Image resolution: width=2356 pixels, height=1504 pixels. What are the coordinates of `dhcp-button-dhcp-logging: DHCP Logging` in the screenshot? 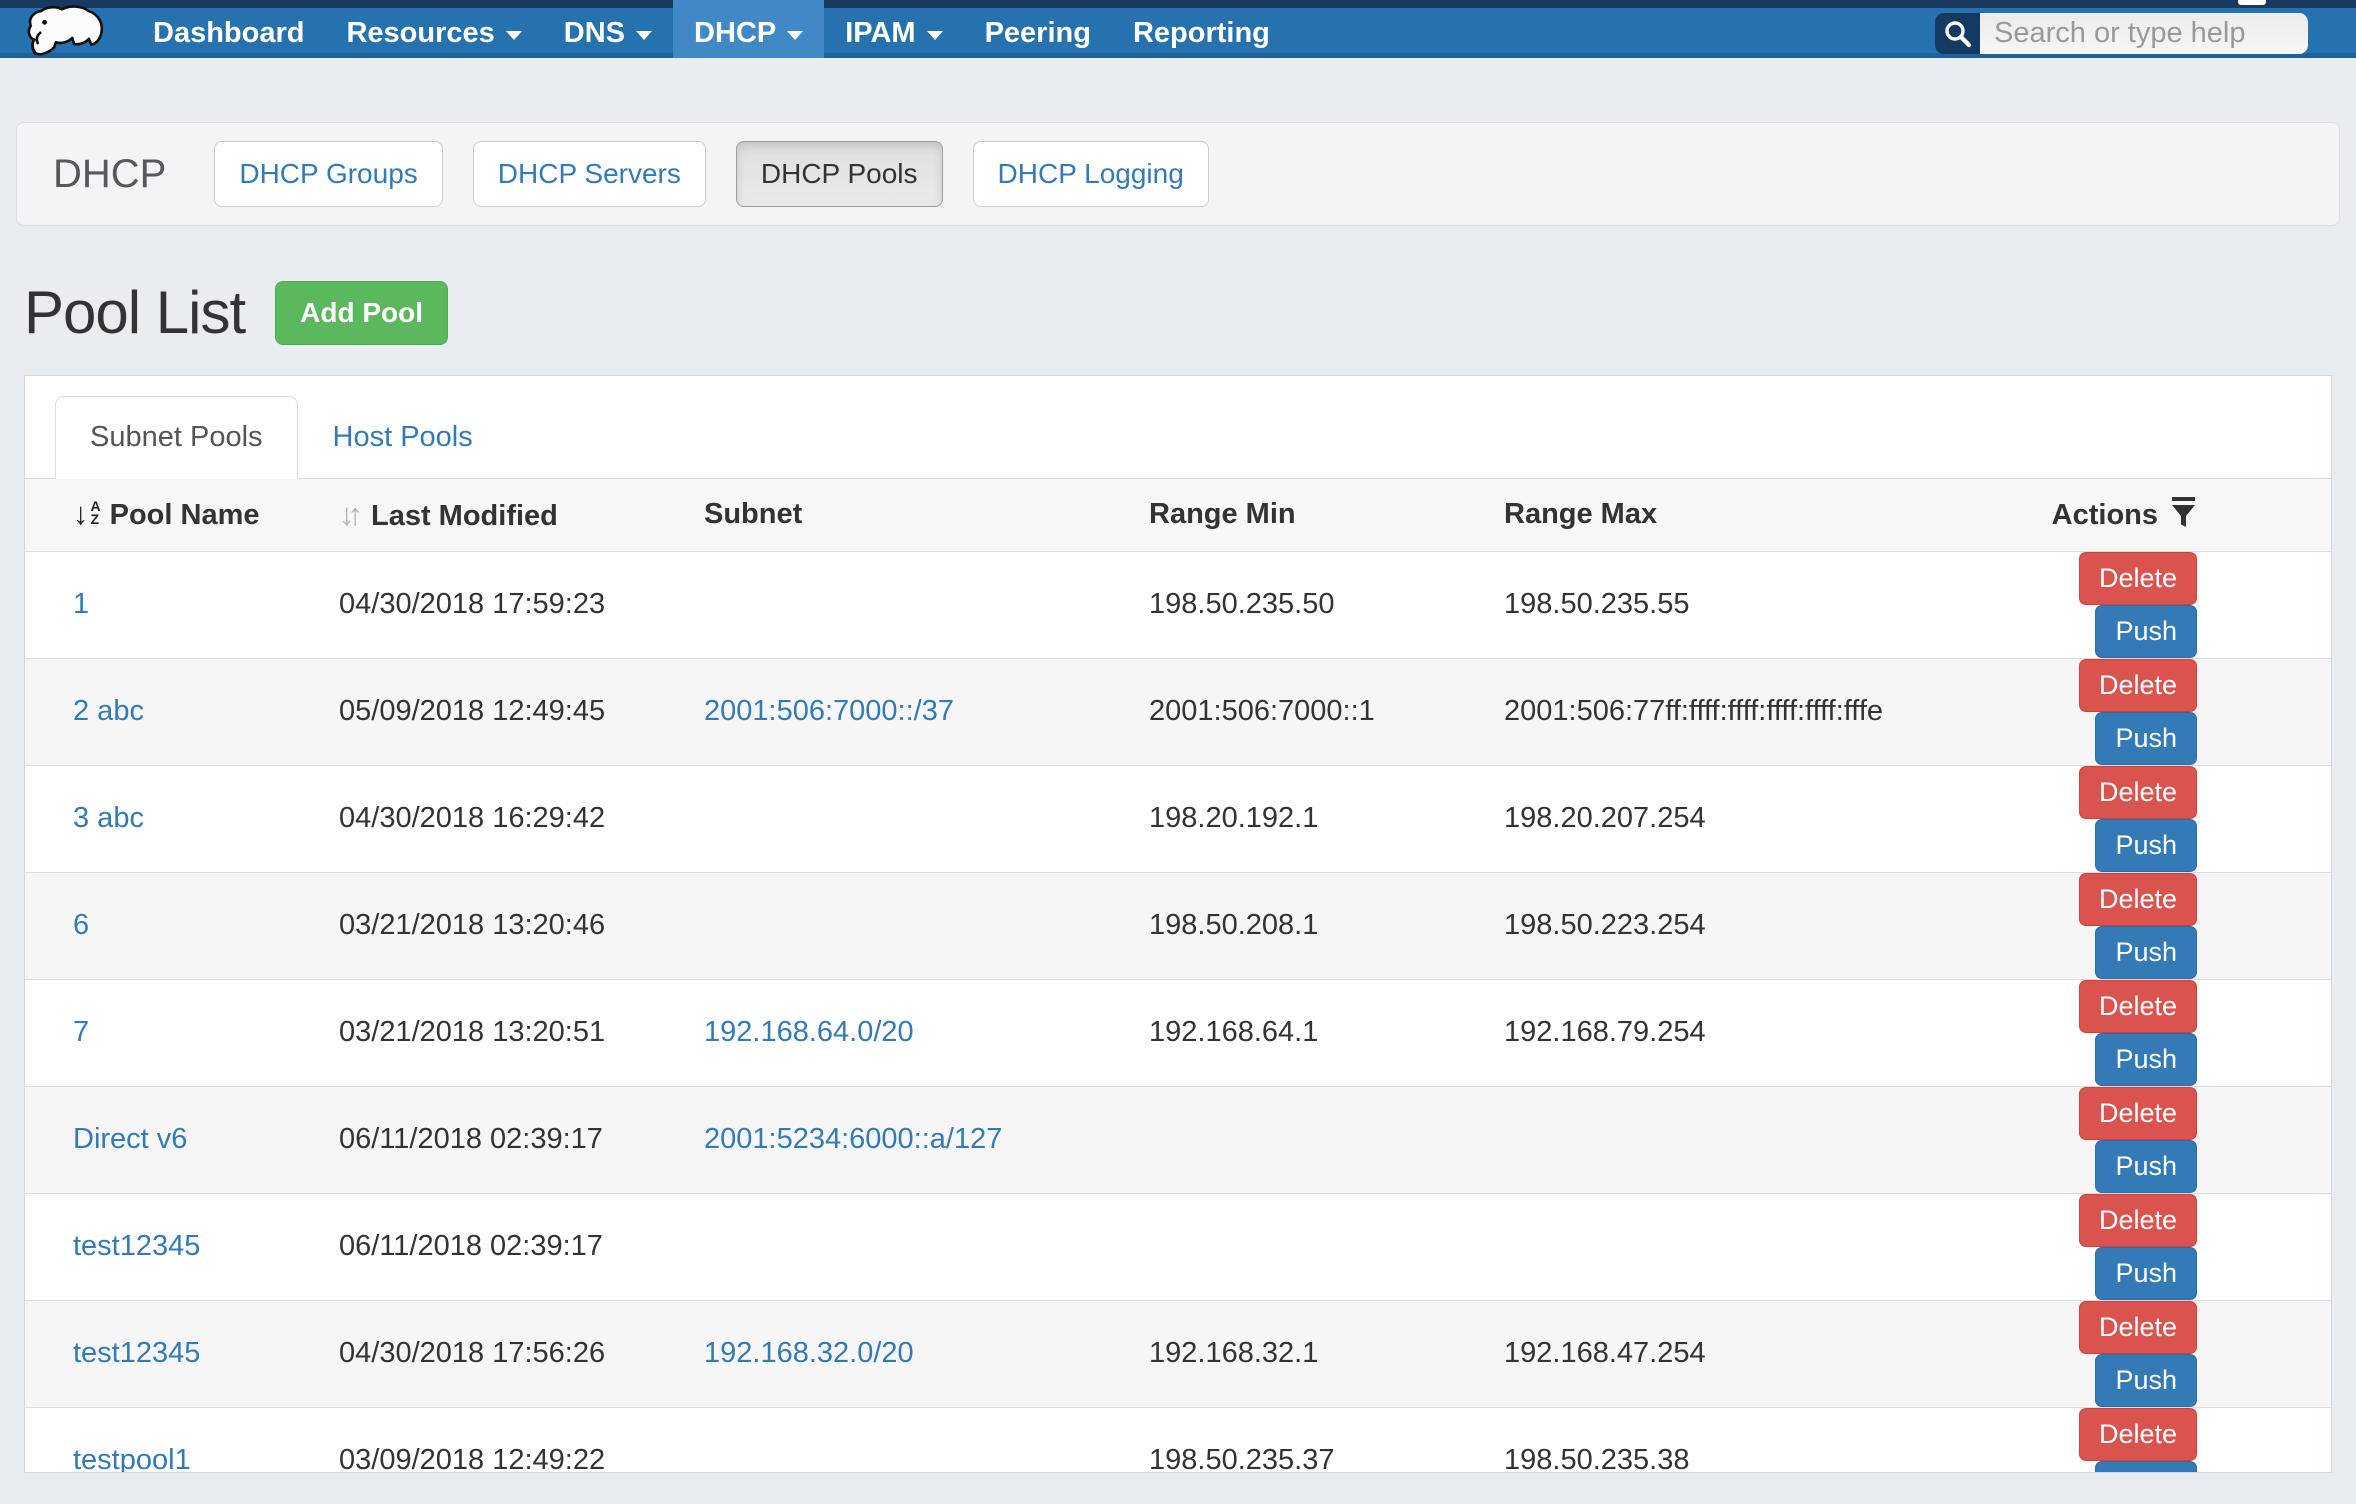 It's located at (1090, 174).